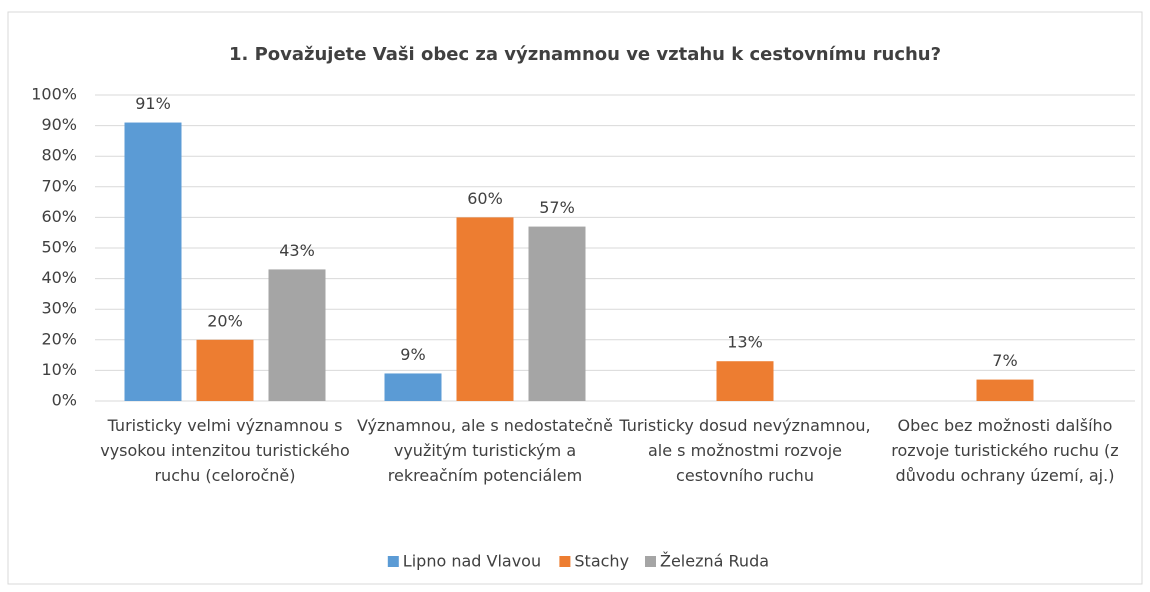 The image size is (1150, 592). Describe the element at coordinates (1004, 360) in the screenshot. I see `data-label: 7%` at that location.